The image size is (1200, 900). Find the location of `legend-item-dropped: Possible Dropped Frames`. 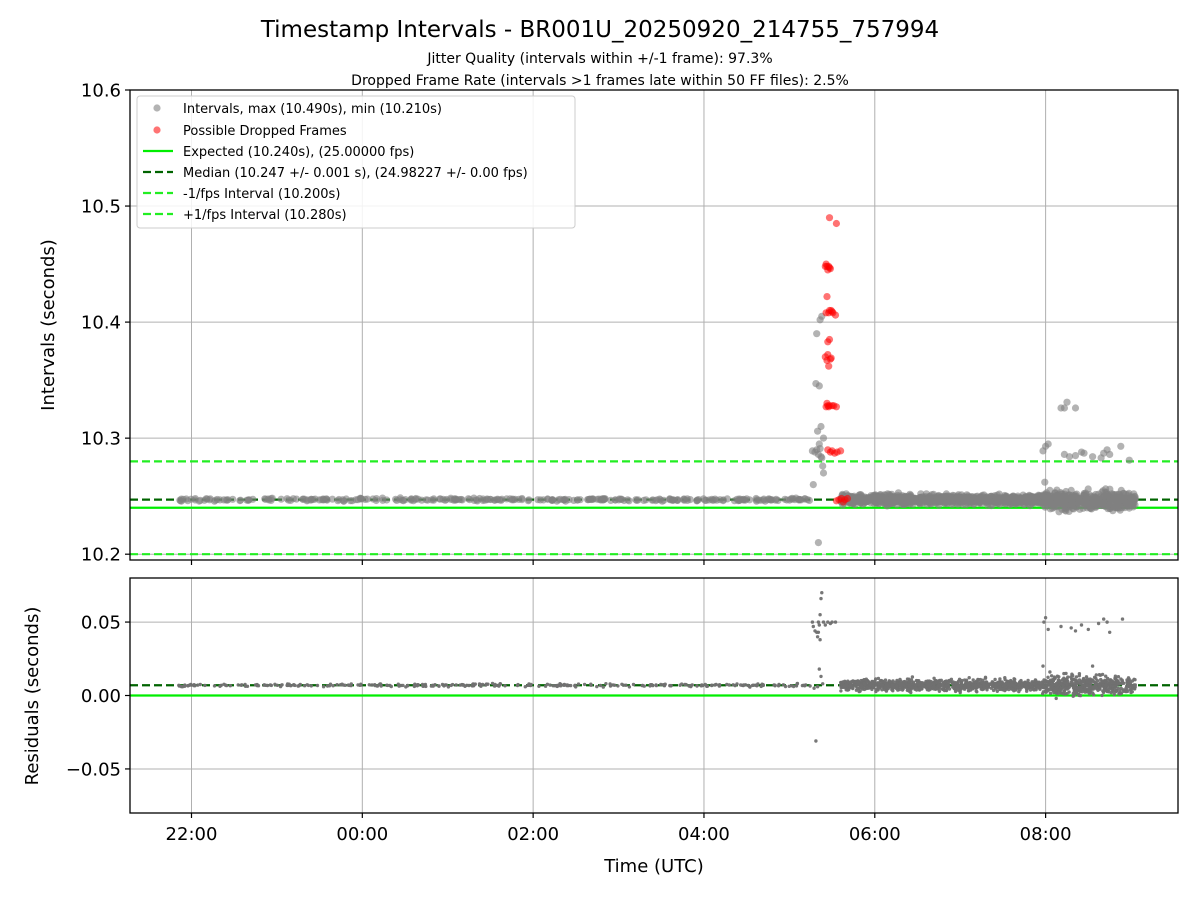

legend-item-dropped: Possible Dropped Frames is located at coordinates (250, 131).